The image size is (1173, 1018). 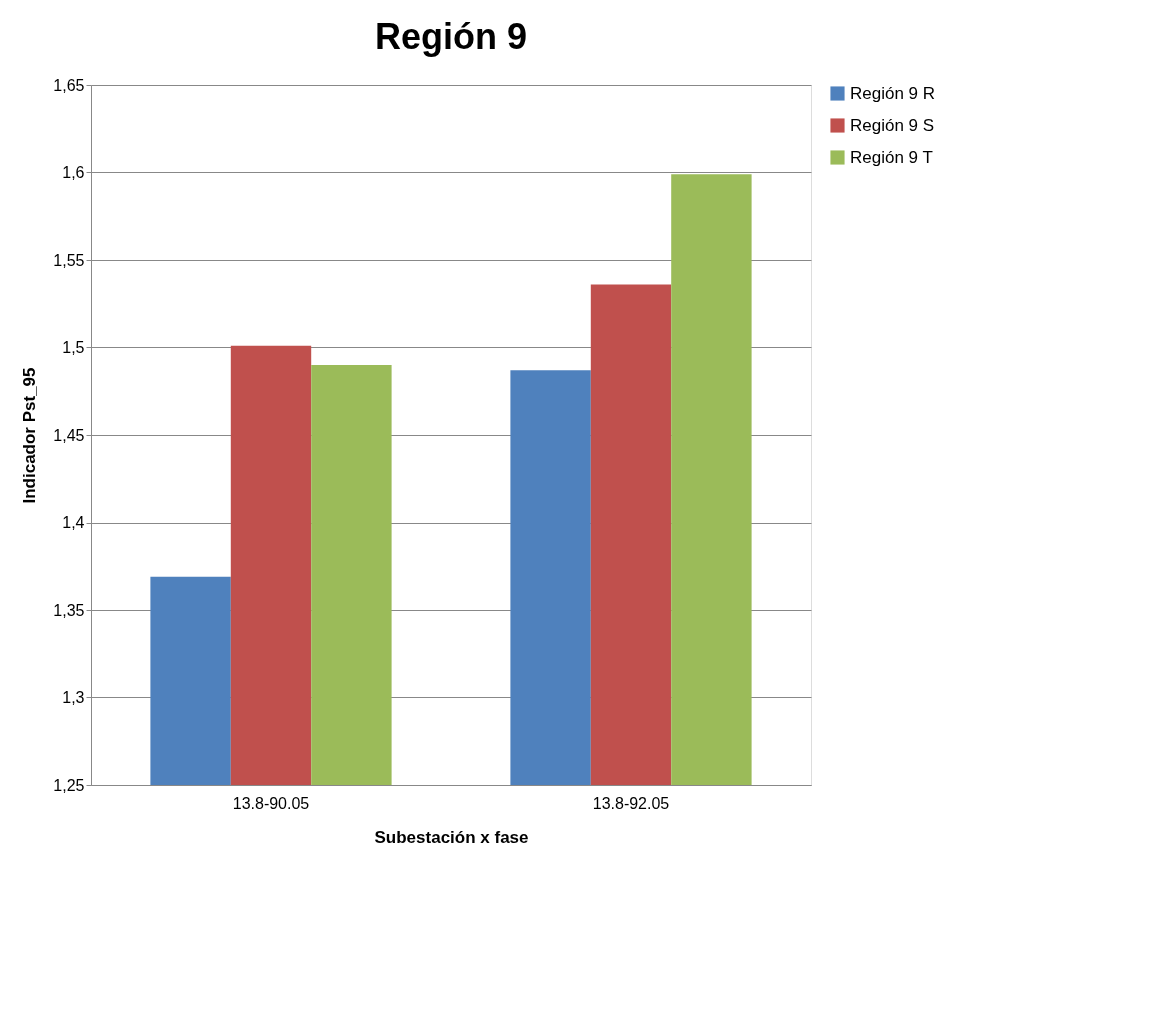 I want to click on y-tick-label: 1,3, so click(x=73, y=697).